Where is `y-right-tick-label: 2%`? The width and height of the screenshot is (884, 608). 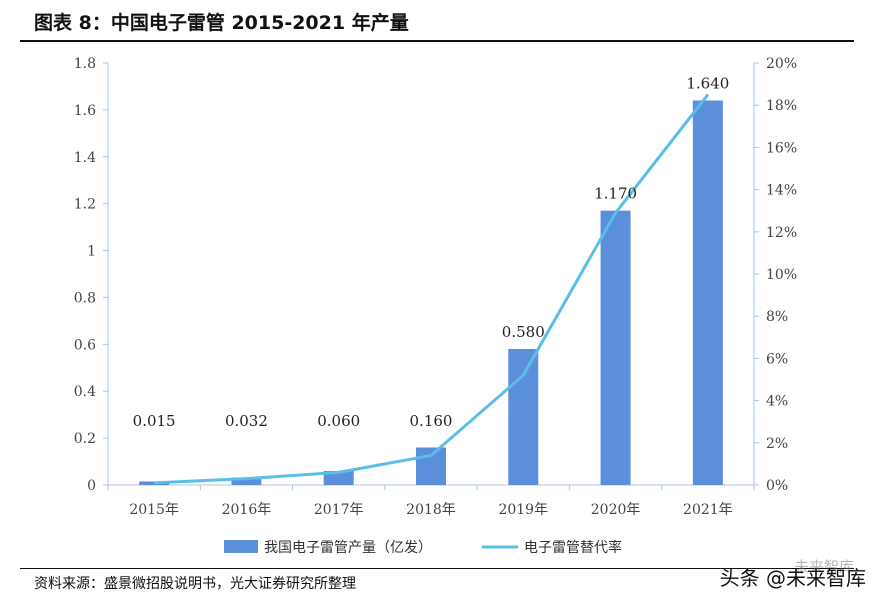
y-right-tick-label: 2% is located at coordinates (777, 444).